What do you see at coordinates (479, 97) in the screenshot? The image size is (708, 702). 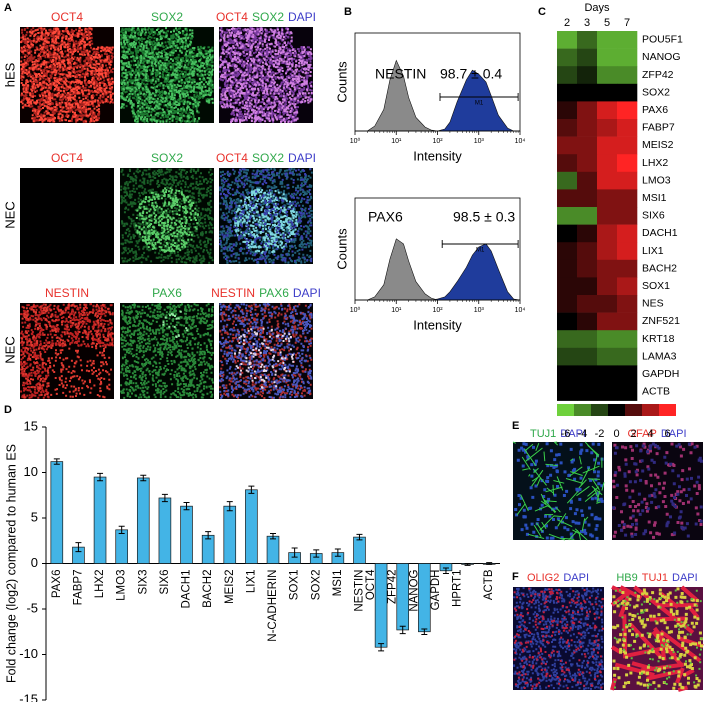 I see `gate-marker` at bounding box center [479, 97].